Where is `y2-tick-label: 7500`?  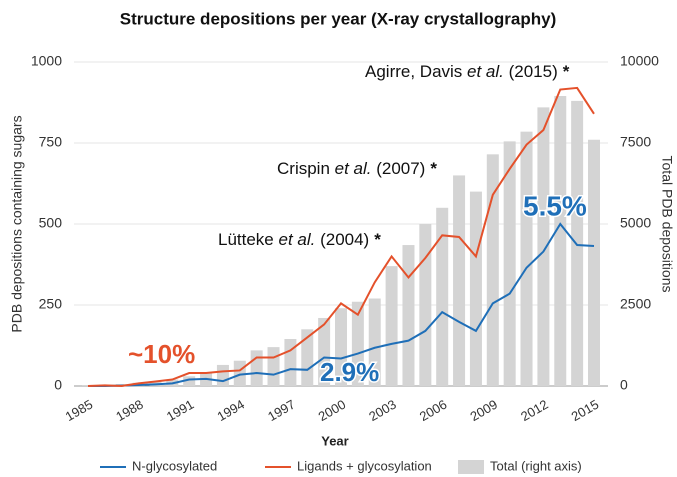
y2-tick-label: 7500 is located at coordinates (635, 142).